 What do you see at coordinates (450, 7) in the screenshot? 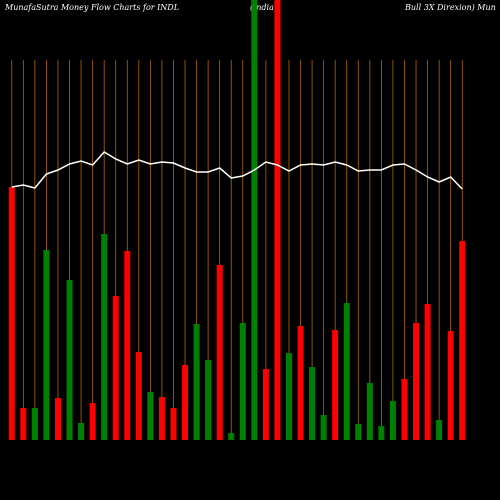
I see `title-part: Bull 3X Direxion) Mun` at bounding box center [450, 7].